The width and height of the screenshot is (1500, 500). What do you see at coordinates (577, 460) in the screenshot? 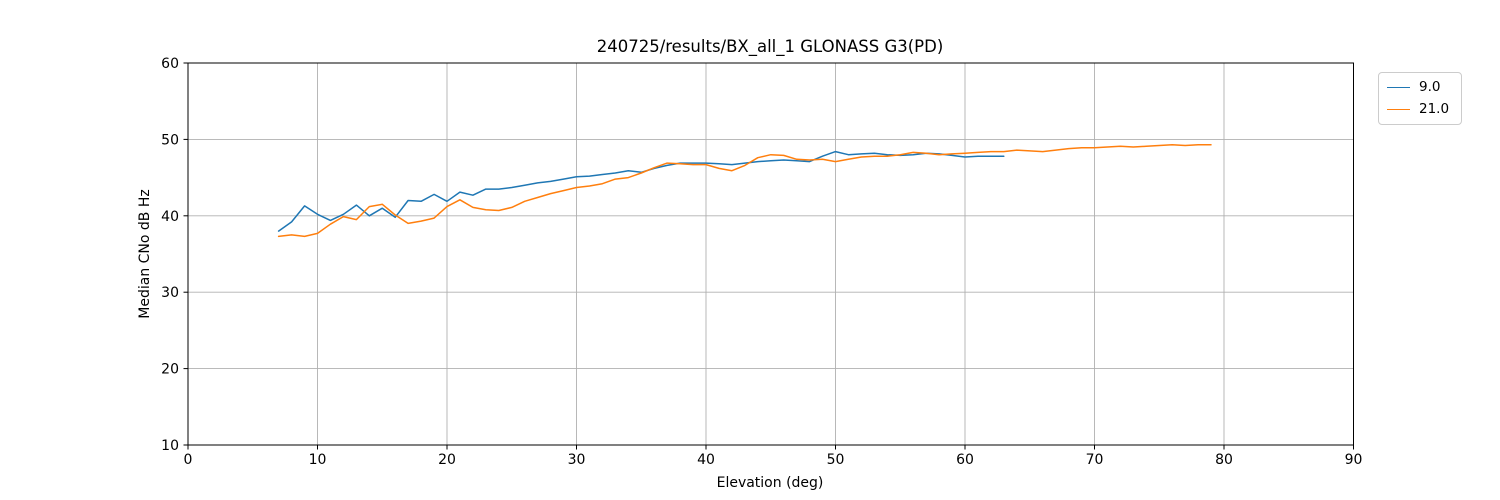
I see `x-tick-label: 30` at bounding box center [577, 460].